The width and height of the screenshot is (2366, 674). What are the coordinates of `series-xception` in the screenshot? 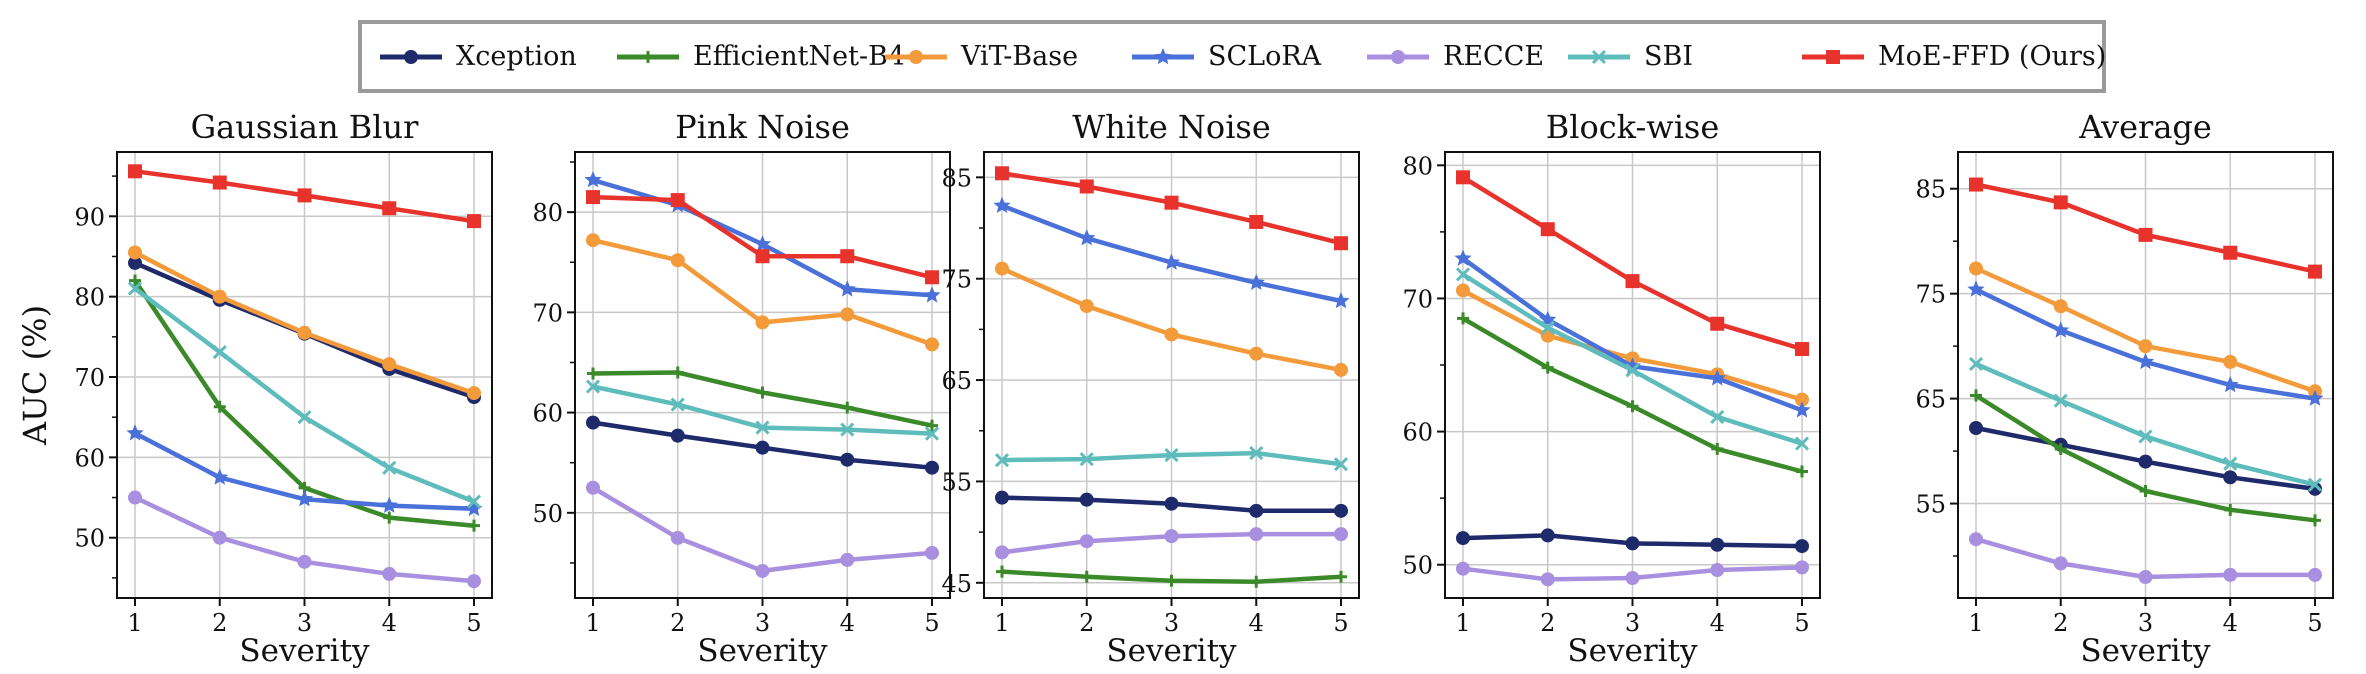 It's located at (1632, 541).